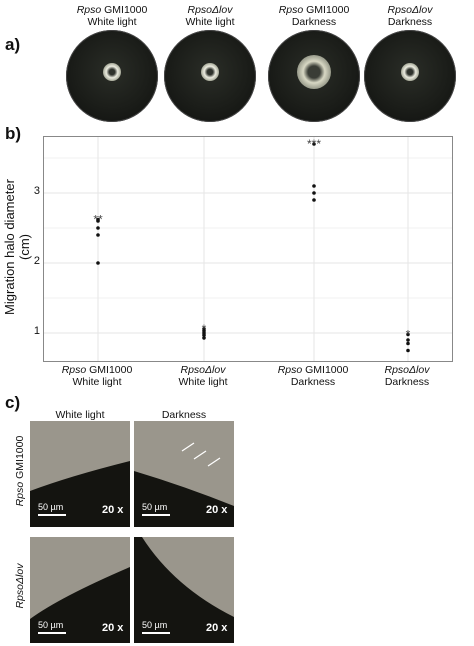 The image size is (474, 646). What do you see at coordinates (36, 261) in the screenshot?
I see `y-tick-label: 2` at bounding box center [36, 261].